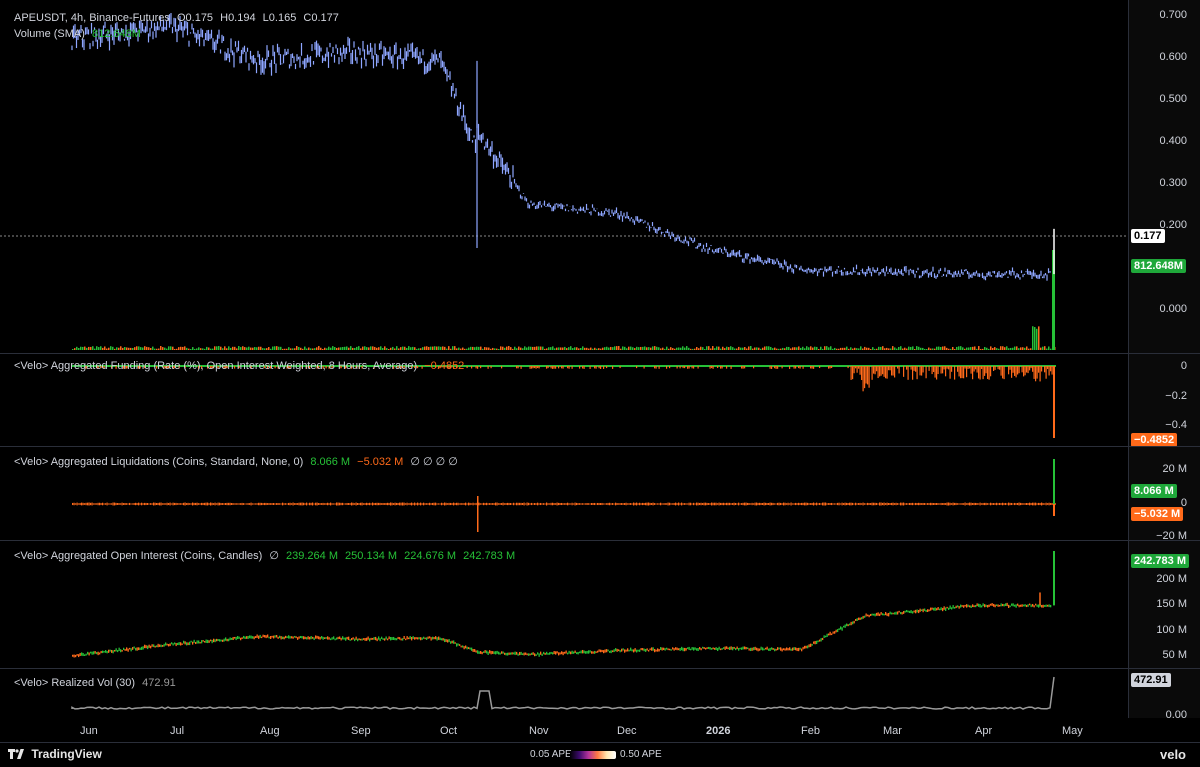  Describe the element at coordinates (564, 494) in the screenshot. I see `liquidations-chart` at that location.